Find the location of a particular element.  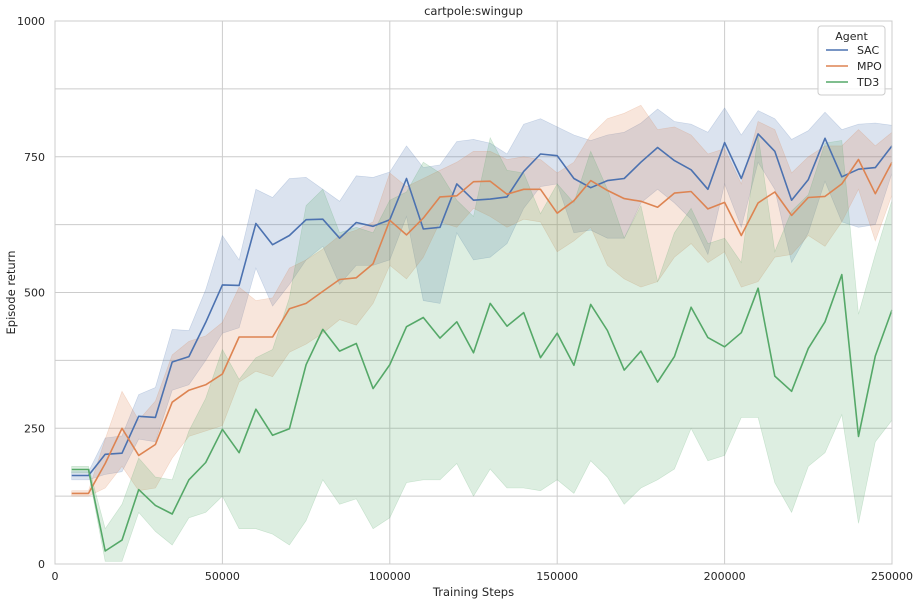

y-axis-title: Episode return is located at coordinates (11, 293).